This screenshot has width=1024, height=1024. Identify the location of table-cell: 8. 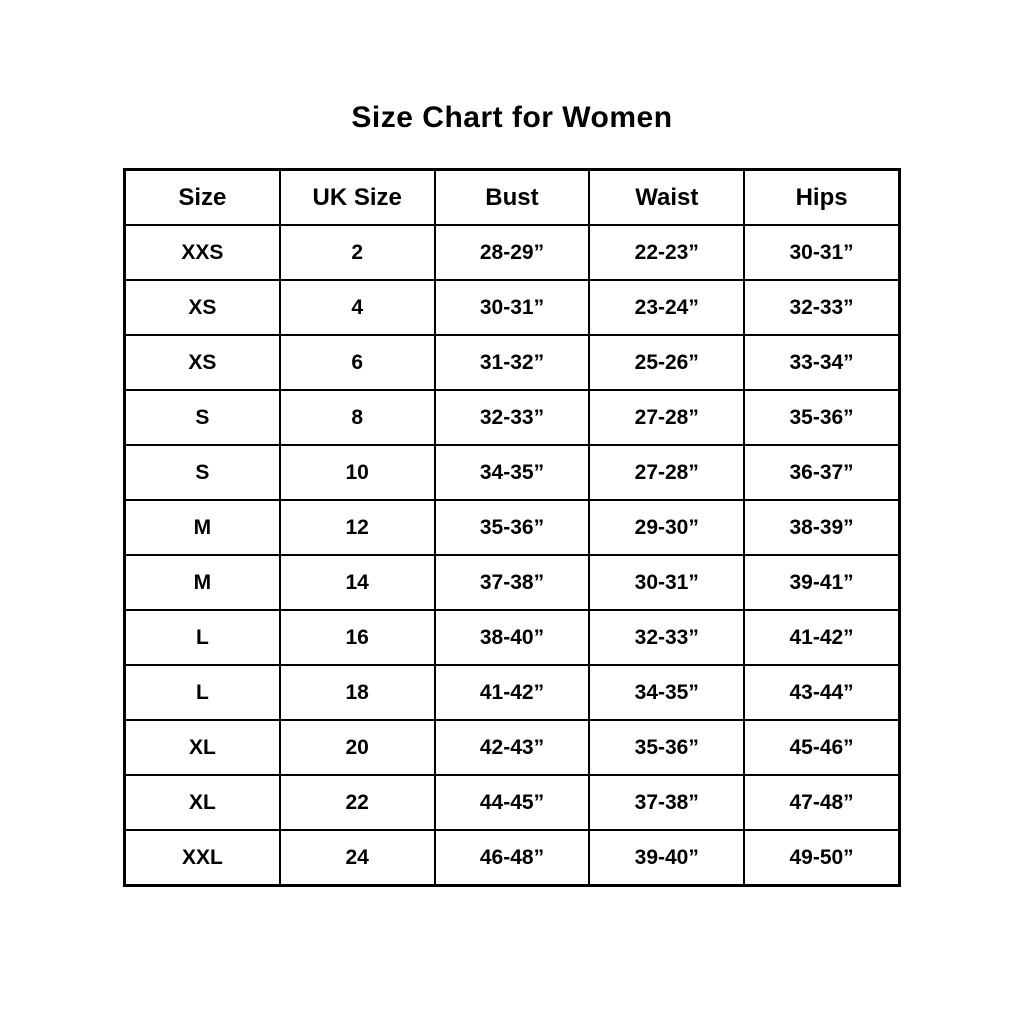
(357, 417).